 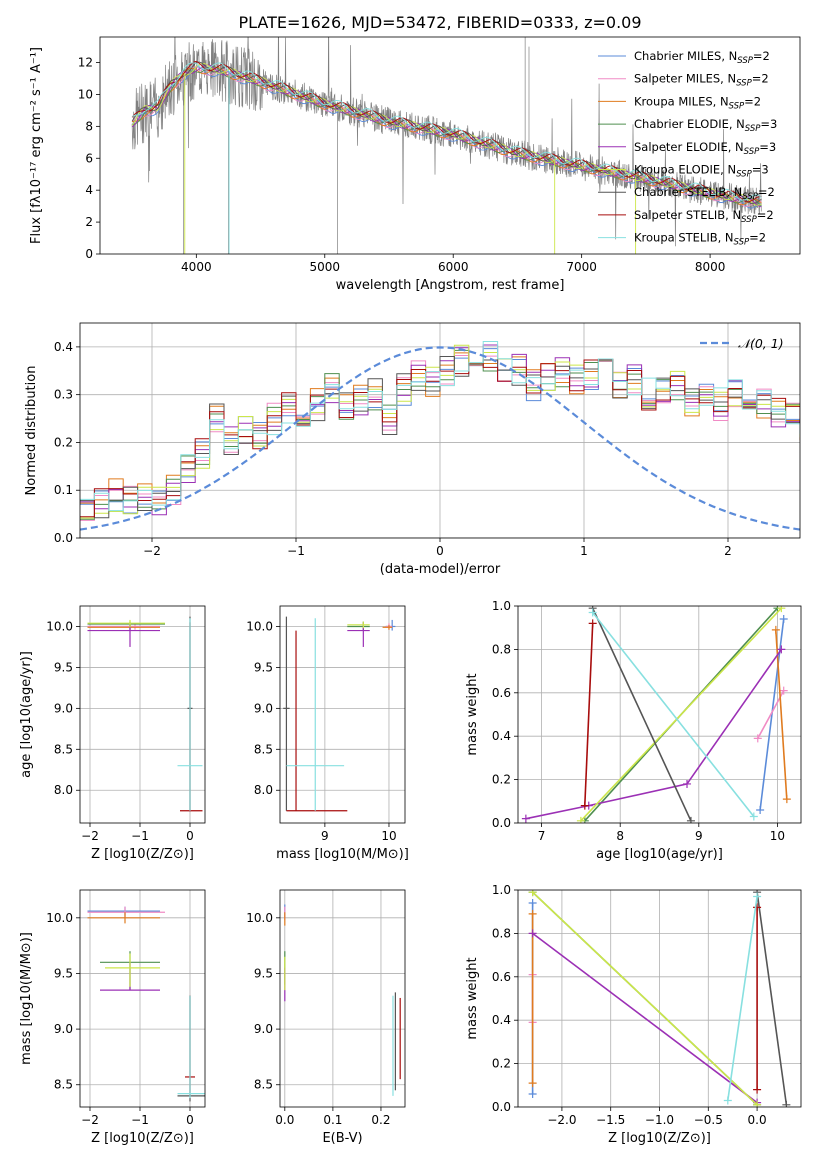 I want to click on x-tick-label: −0.5, so click(x=708, y=1120).